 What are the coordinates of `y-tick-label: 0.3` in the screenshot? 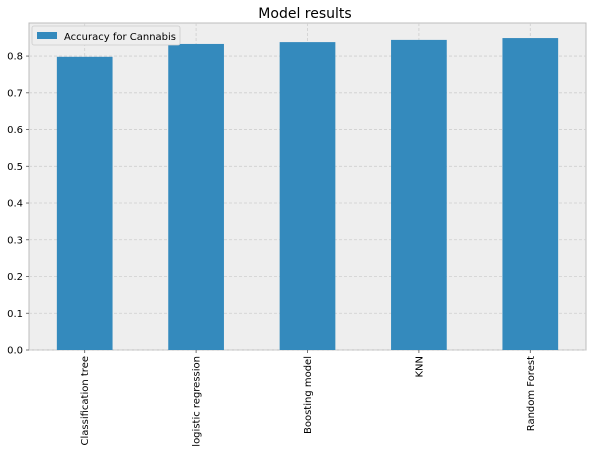 It's located at (15, 240).